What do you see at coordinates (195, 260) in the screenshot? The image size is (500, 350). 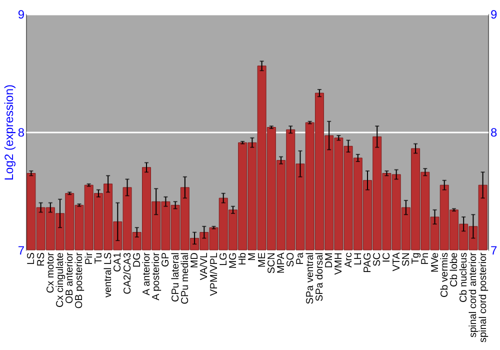 I see `x-tick-label: MD` at bounding box center [195, 260].